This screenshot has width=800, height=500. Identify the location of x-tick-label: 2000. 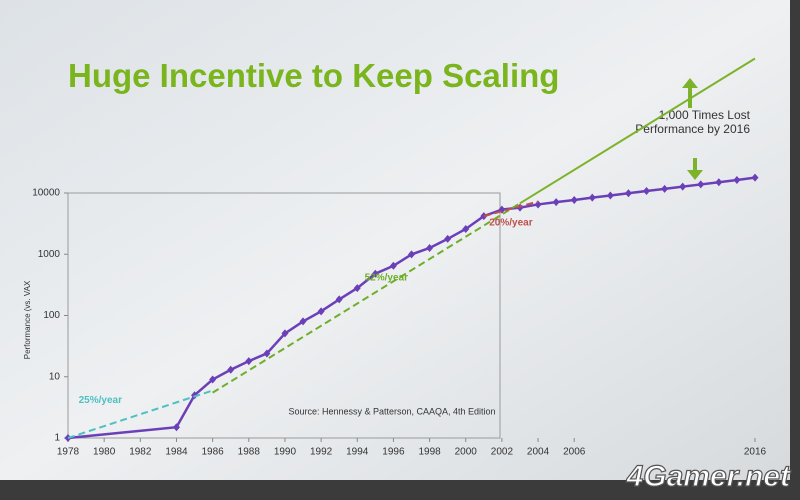
(466, 452).